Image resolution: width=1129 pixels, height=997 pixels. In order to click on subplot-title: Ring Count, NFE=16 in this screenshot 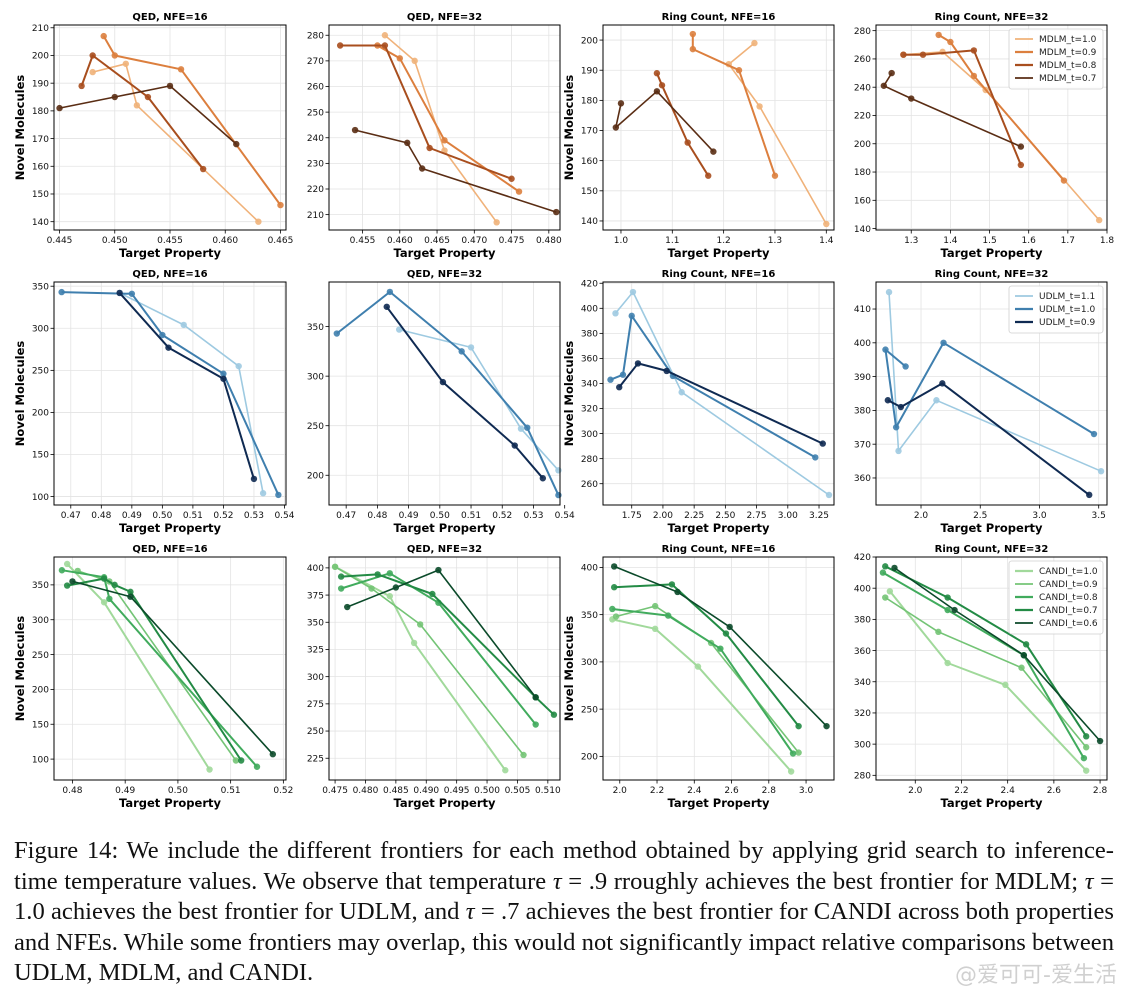, I will do `click(719, 274)`.